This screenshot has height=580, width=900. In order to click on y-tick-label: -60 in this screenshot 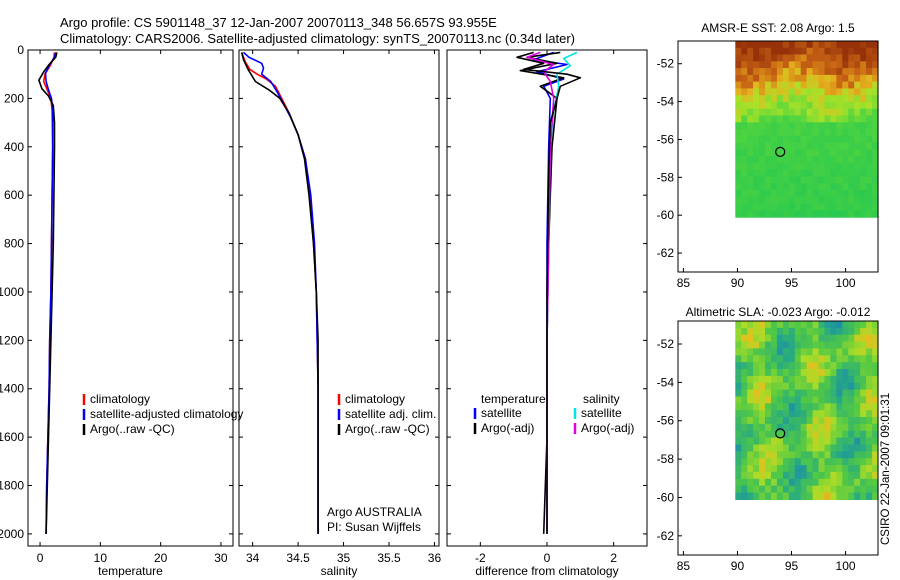, I will do `click(666, 215)`.